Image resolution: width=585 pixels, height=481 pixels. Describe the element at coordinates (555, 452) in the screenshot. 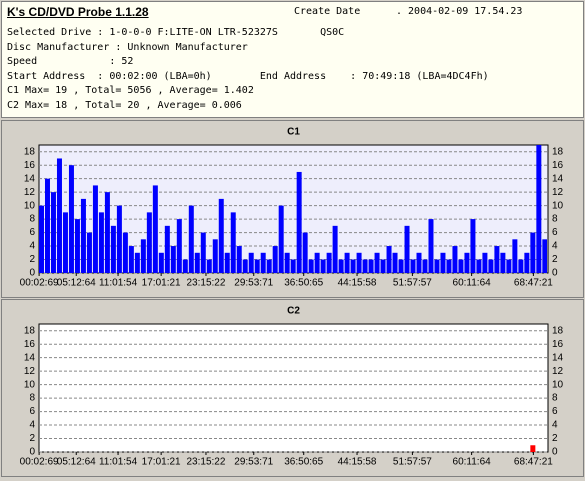

I see `y-tick-label-right: 0` at that location.